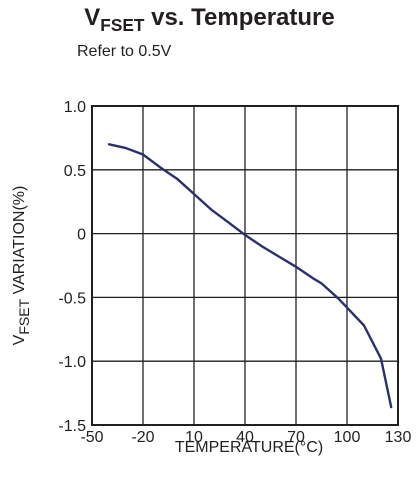  I want to click on chart-subtitle: Refer to 0.5V, so click(124, 51).